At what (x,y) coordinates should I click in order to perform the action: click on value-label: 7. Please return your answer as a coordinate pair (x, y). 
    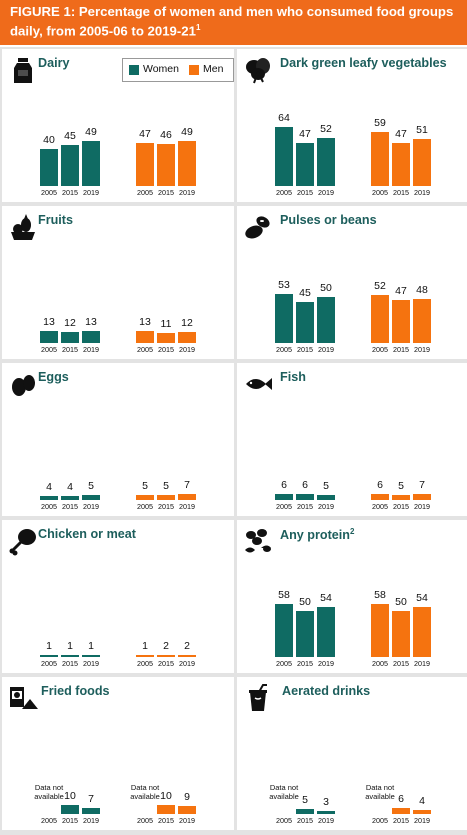
    Looking at the image, I should click on (422, 484).